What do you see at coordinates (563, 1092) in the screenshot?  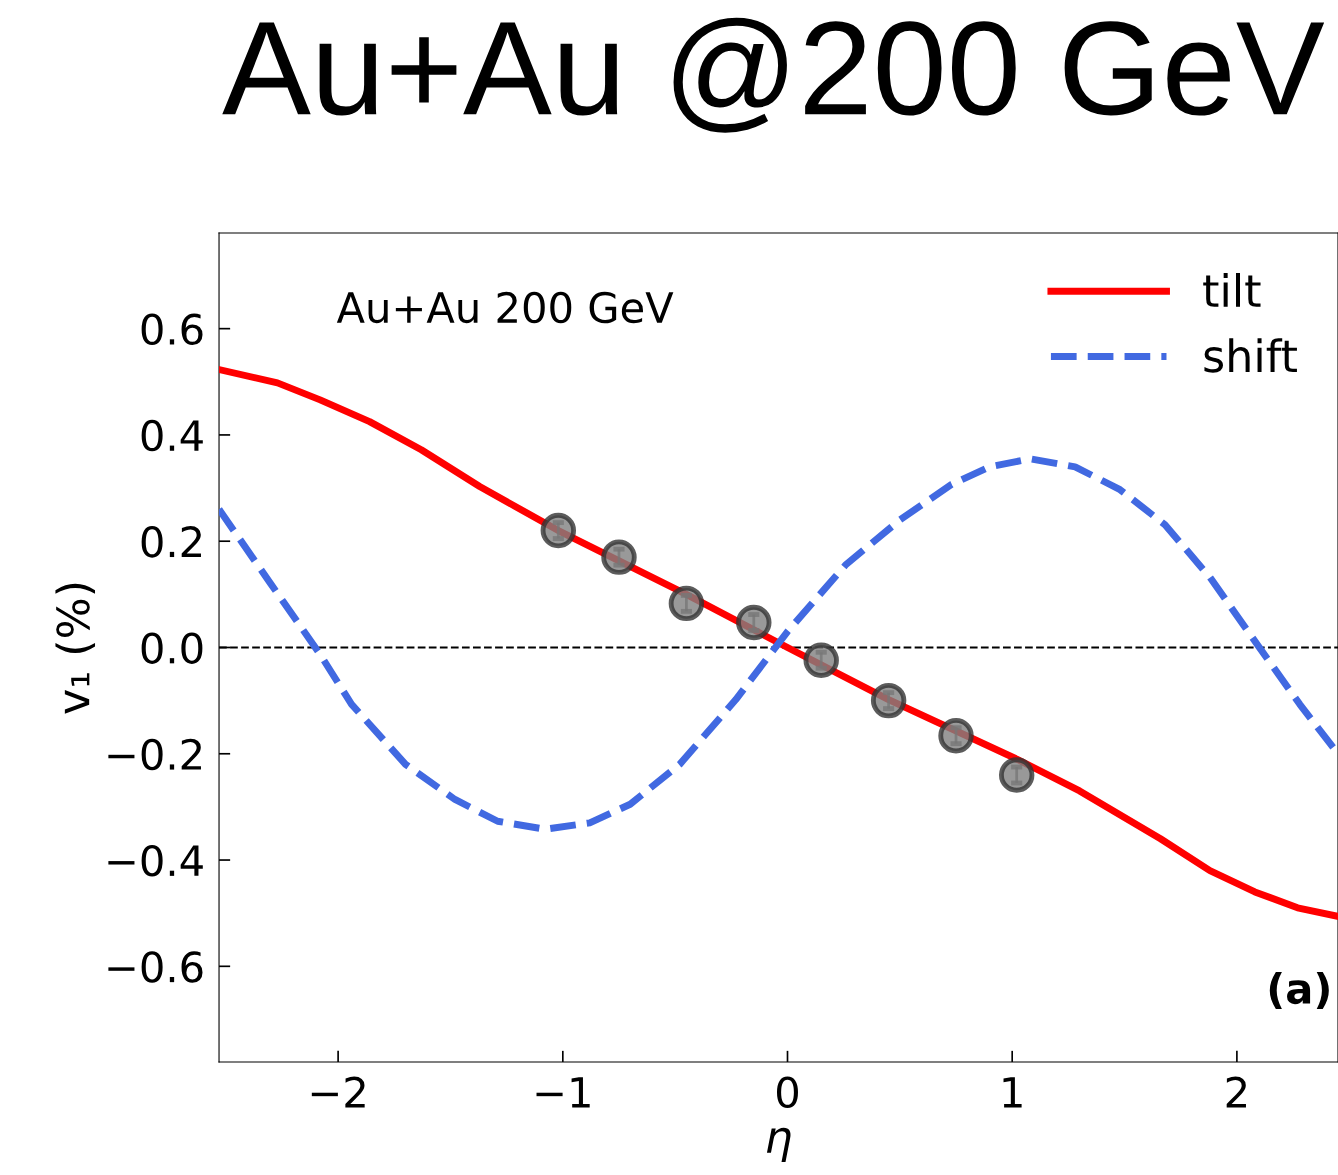 I see `x-tick-label: −1` at bounding box center [563, 1092].